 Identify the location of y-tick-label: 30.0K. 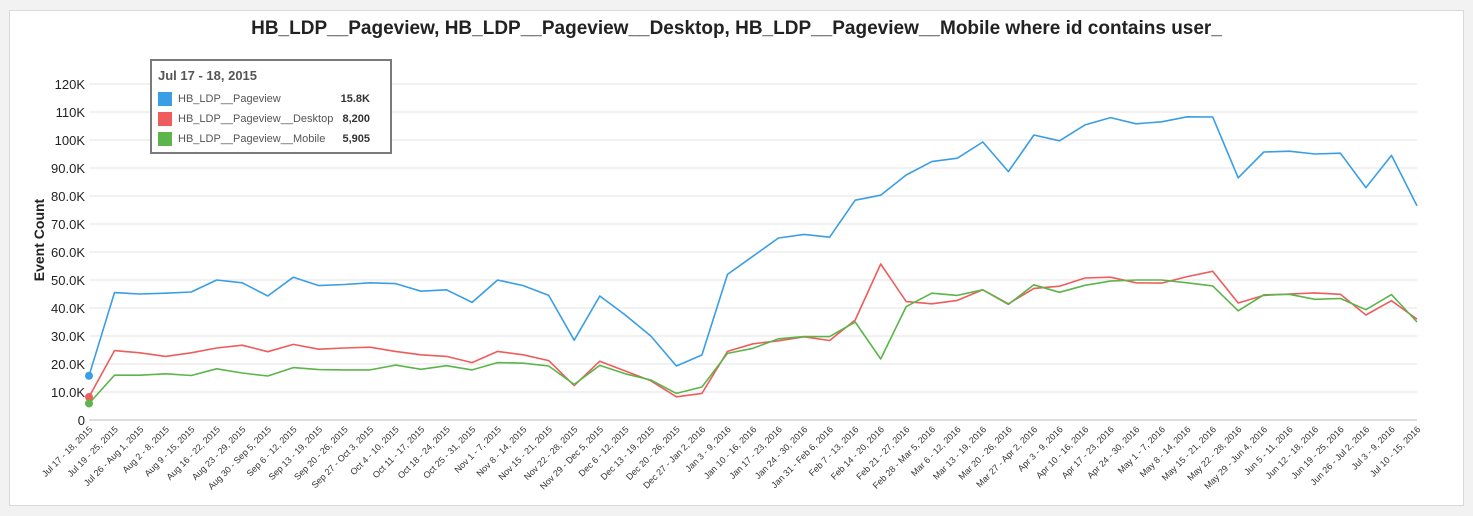
(68, 336).